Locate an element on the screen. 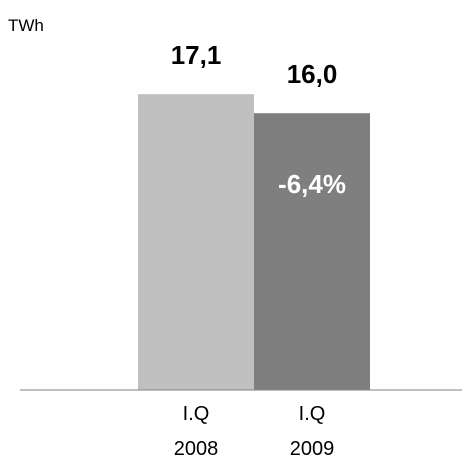 This screenshot has height=470, width=475. x-tick-label-0-line1: I.Q is located at coordinates (196, 414).